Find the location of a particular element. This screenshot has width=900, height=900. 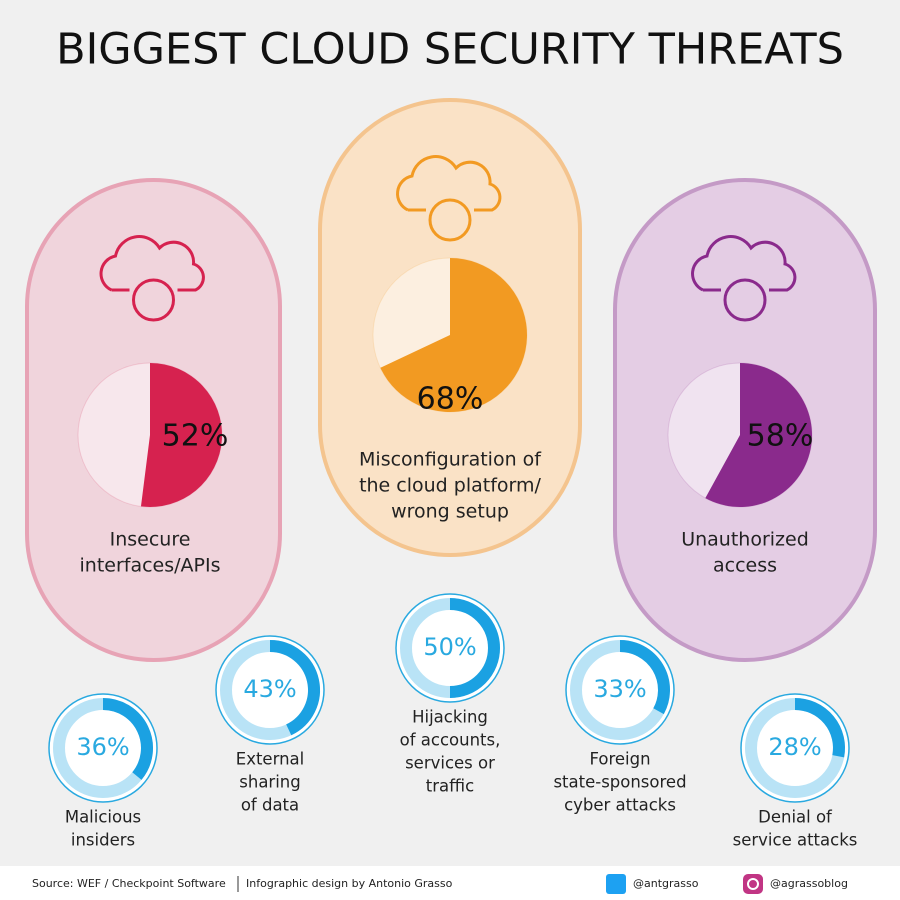

pie-value-label: 58% is located at coordinates (780, 436).